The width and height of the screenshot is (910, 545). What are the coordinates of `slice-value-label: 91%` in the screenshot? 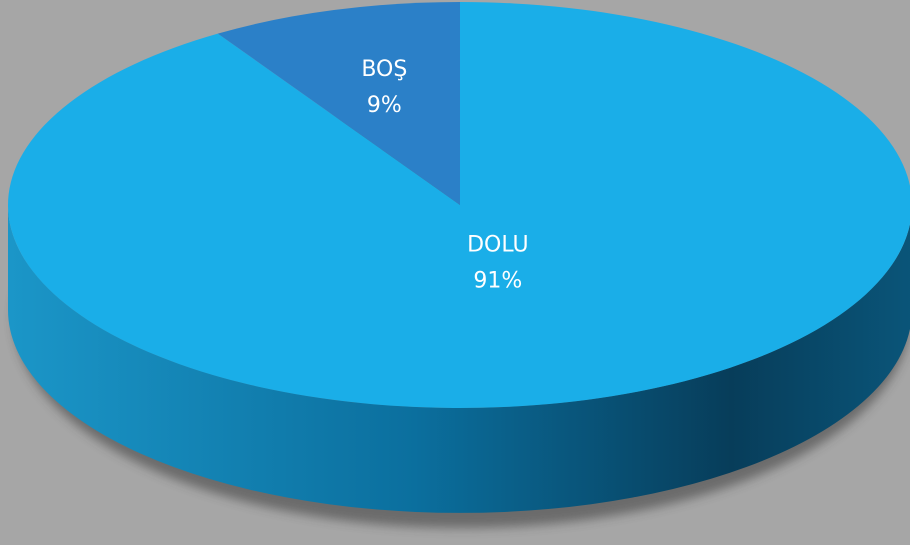 It's located at (497, 280).